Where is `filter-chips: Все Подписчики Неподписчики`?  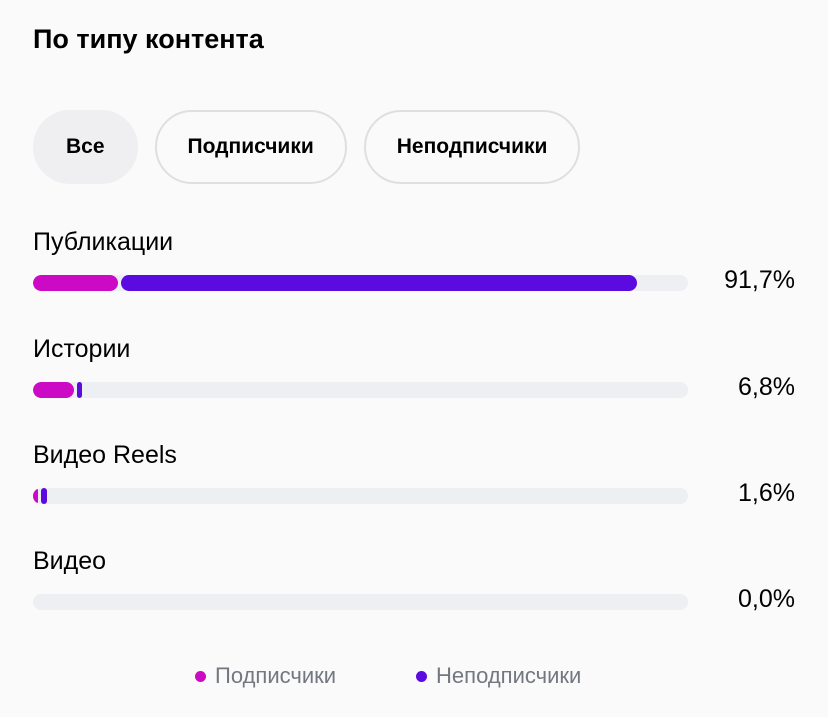
filter-chips: Все Подписчики Неподписчики is located at coordinates (307, 147).